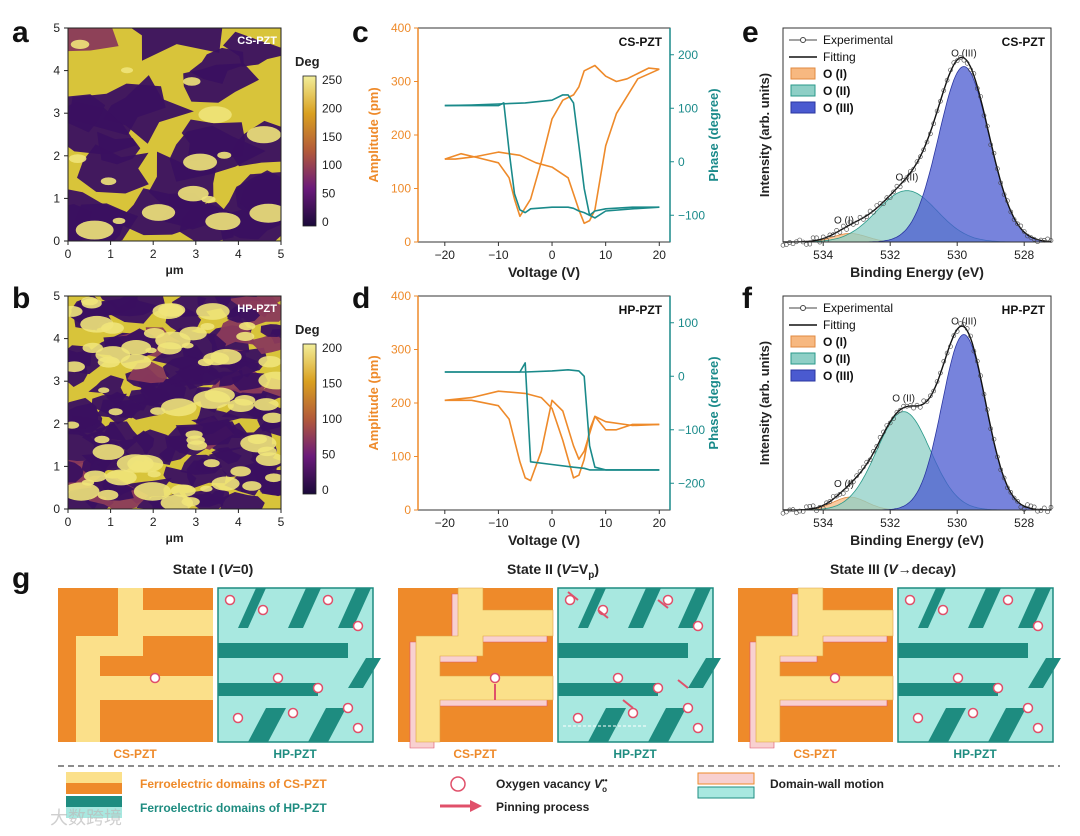 The height and width of the screenshot is (836, 1080). What do you see at coordinates (691, 483) in the screenshot?
I see `right-tick-label: −200` at bounding box center [691, 483].